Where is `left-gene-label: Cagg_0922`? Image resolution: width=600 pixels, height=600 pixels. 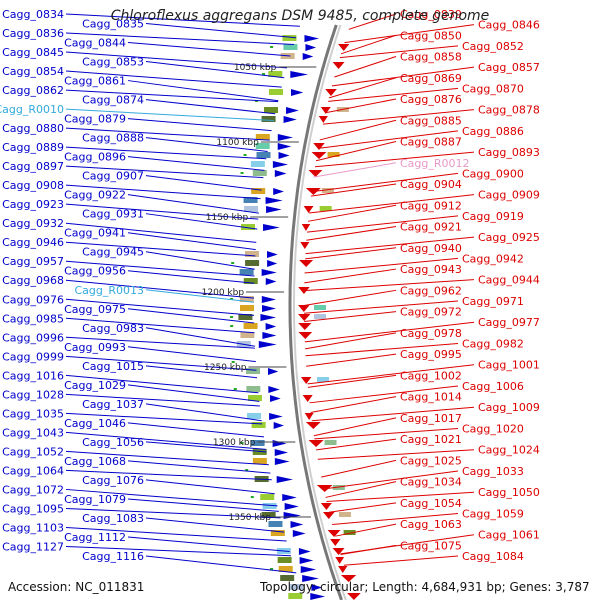
left-gene-label: Cagg_0922 is located at coordinates (95, 195).